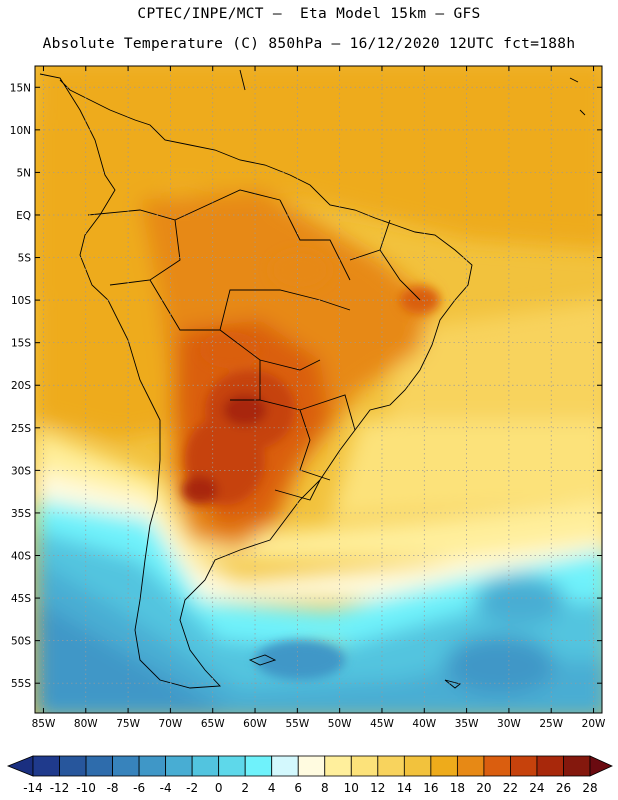 The height and width of the screenshot is (800, 618). Describe the element at coordinates (23, 173) in the screenshot. I see `lat-tick-label: 5N` at that location.